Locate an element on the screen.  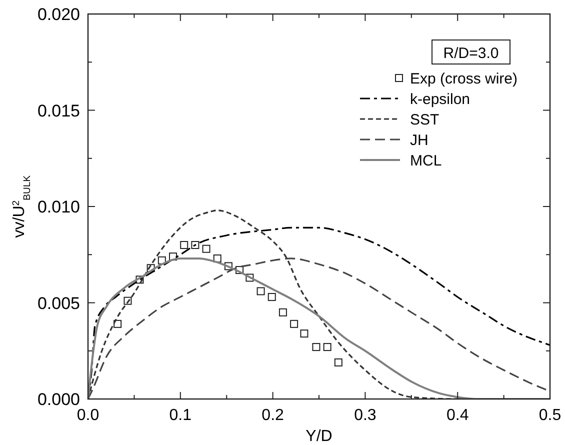
legend-label: k-epsilon is located at coordinates (440, 99).